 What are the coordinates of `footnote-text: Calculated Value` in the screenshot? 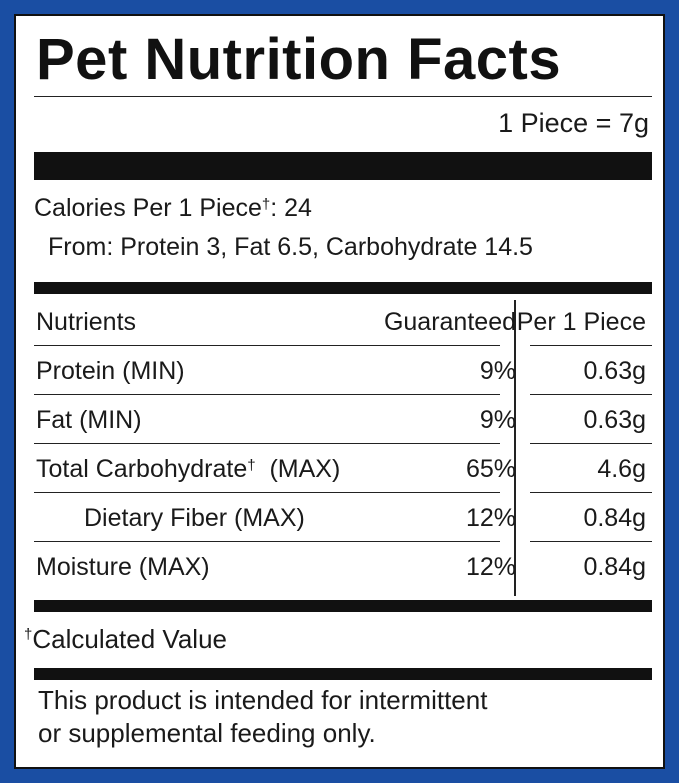 It's located at (129, 639).